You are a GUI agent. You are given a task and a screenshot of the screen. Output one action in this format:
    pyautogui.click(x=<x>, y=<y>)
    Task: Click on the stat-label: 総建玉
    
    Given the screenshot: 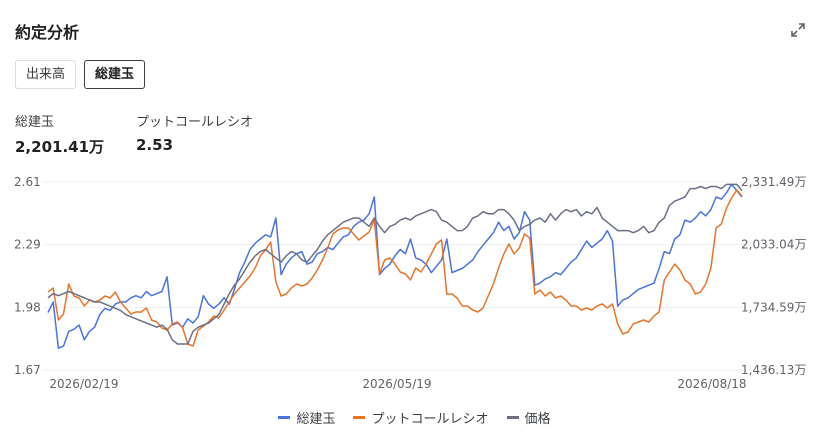 What is the action you would take?
    pyautogui.click(x=35, y=122)
    